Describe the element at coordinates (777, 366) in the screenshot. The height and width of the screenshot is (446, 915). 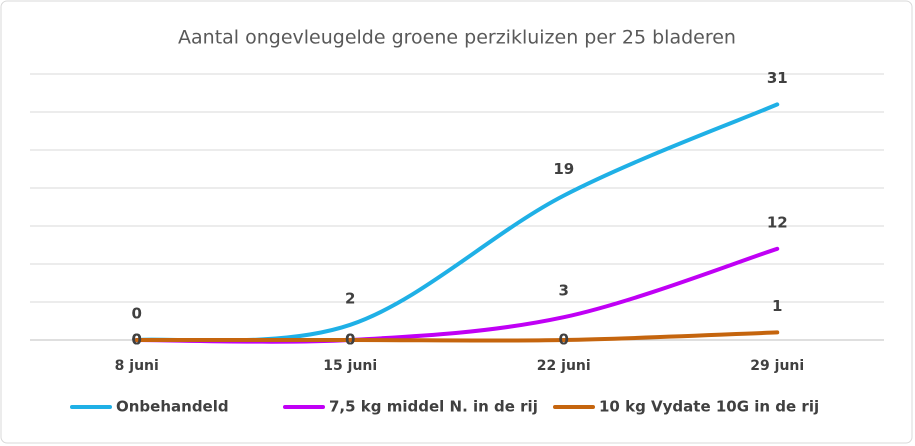
I see `x-tick-label: 29 juni` at that location.